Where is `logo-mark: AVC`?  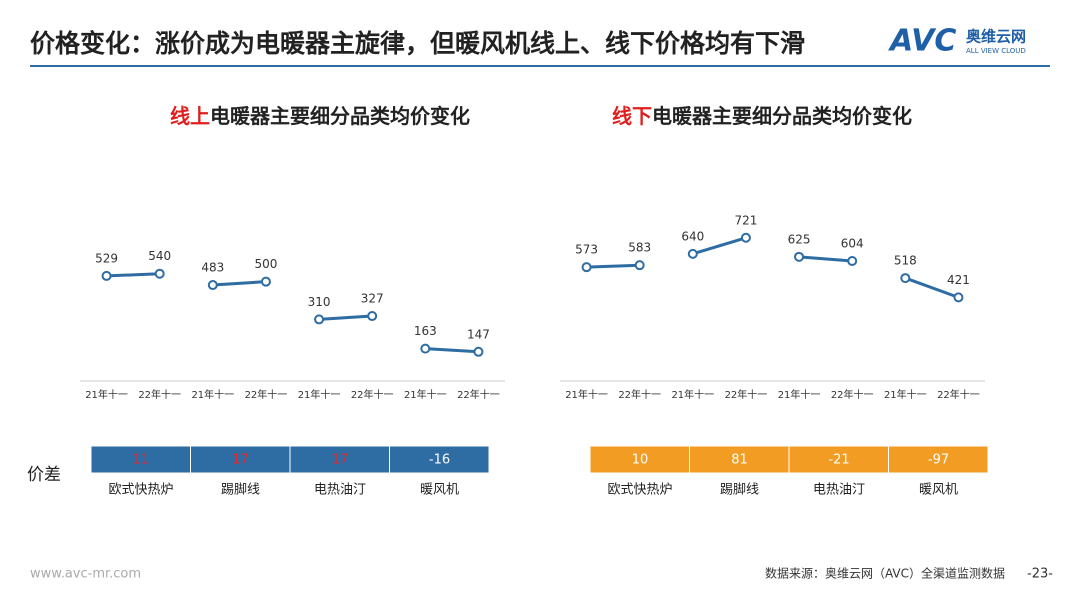
logo-mark: AVC is located at coordinates (922, 41).